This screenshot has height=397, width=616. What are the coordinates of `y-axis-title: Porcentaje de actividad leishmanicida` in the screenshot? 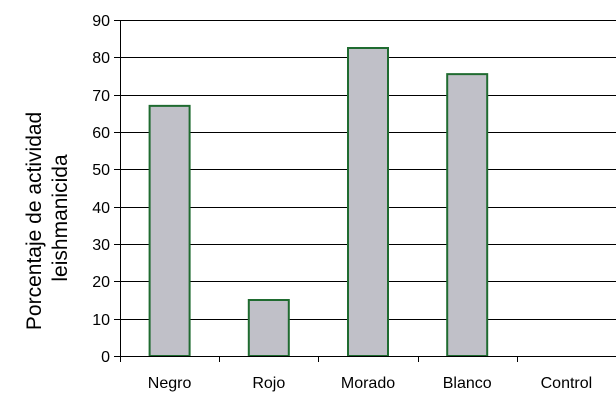 It's located at (47, 218).